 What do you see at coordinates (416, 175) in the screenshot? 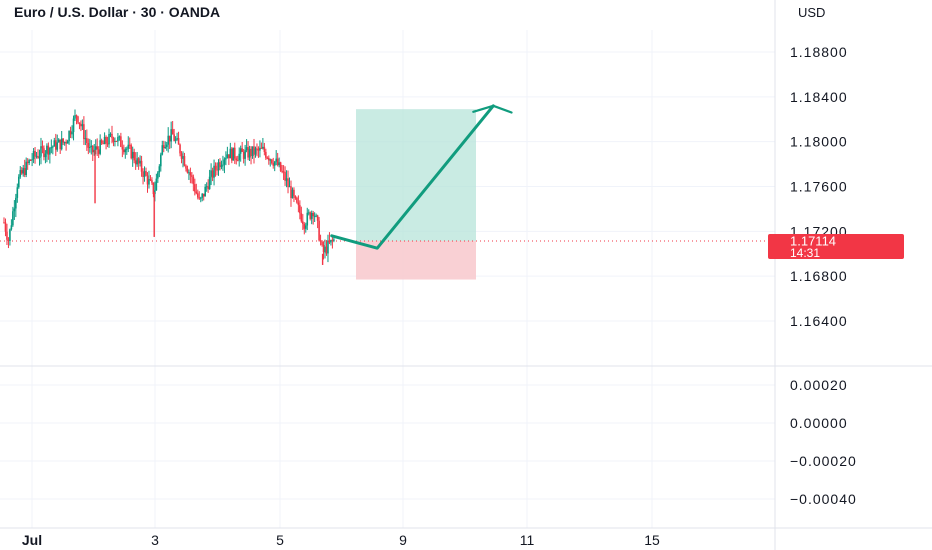
I see `profit-zone` at bounding box center [416, 175].